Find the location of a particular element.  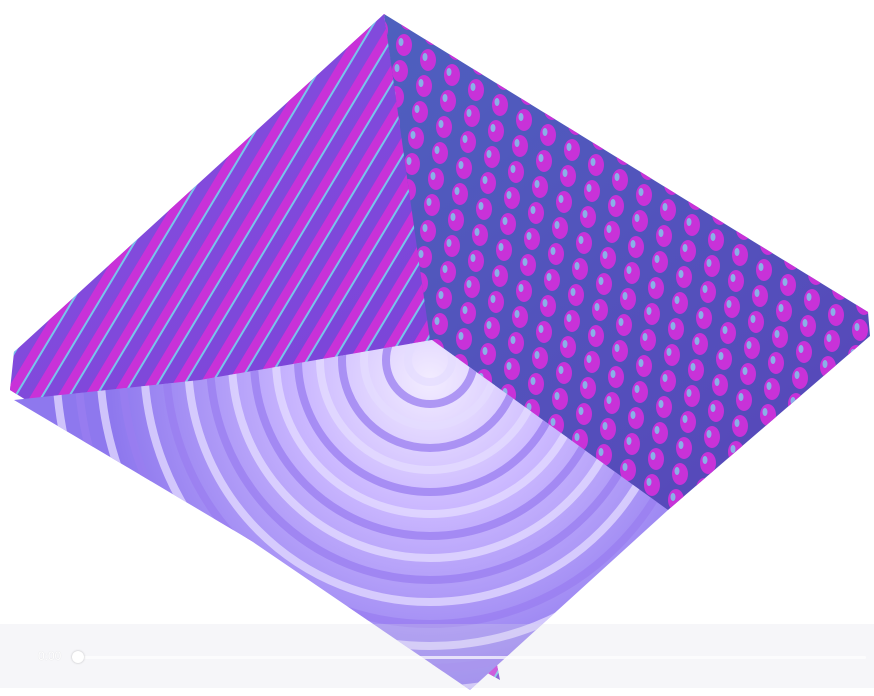

playback-controls: 0:00 is located at coordinates (437, 656).